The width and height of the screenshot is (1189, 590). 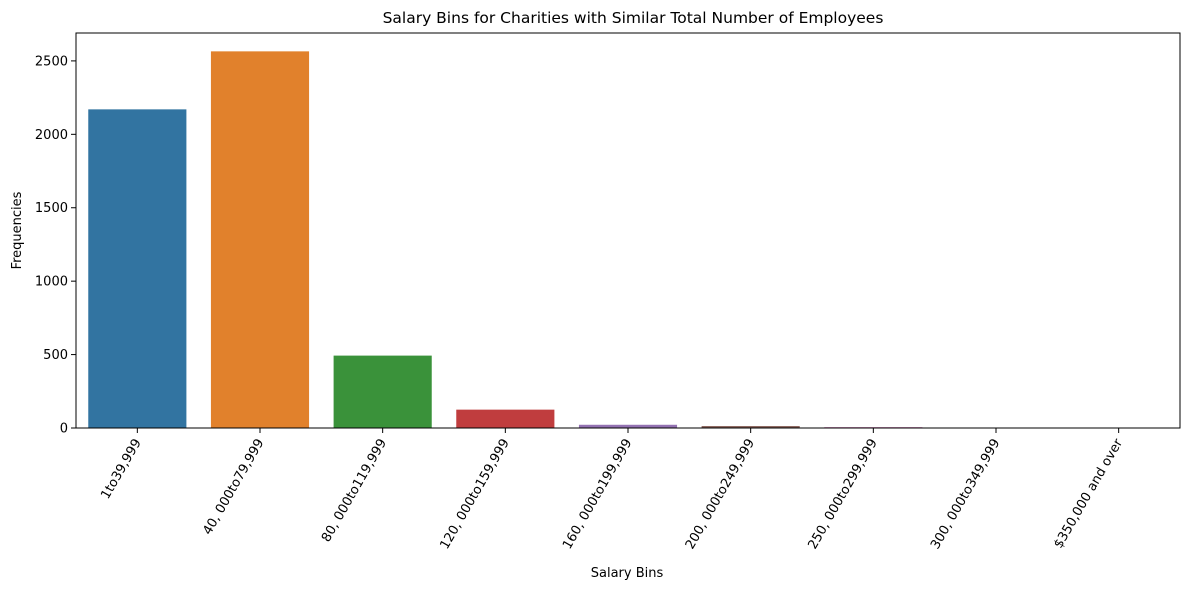 I want to click on x-tick-label-6: 200, 000to249,999, so click(x=720, y=494).